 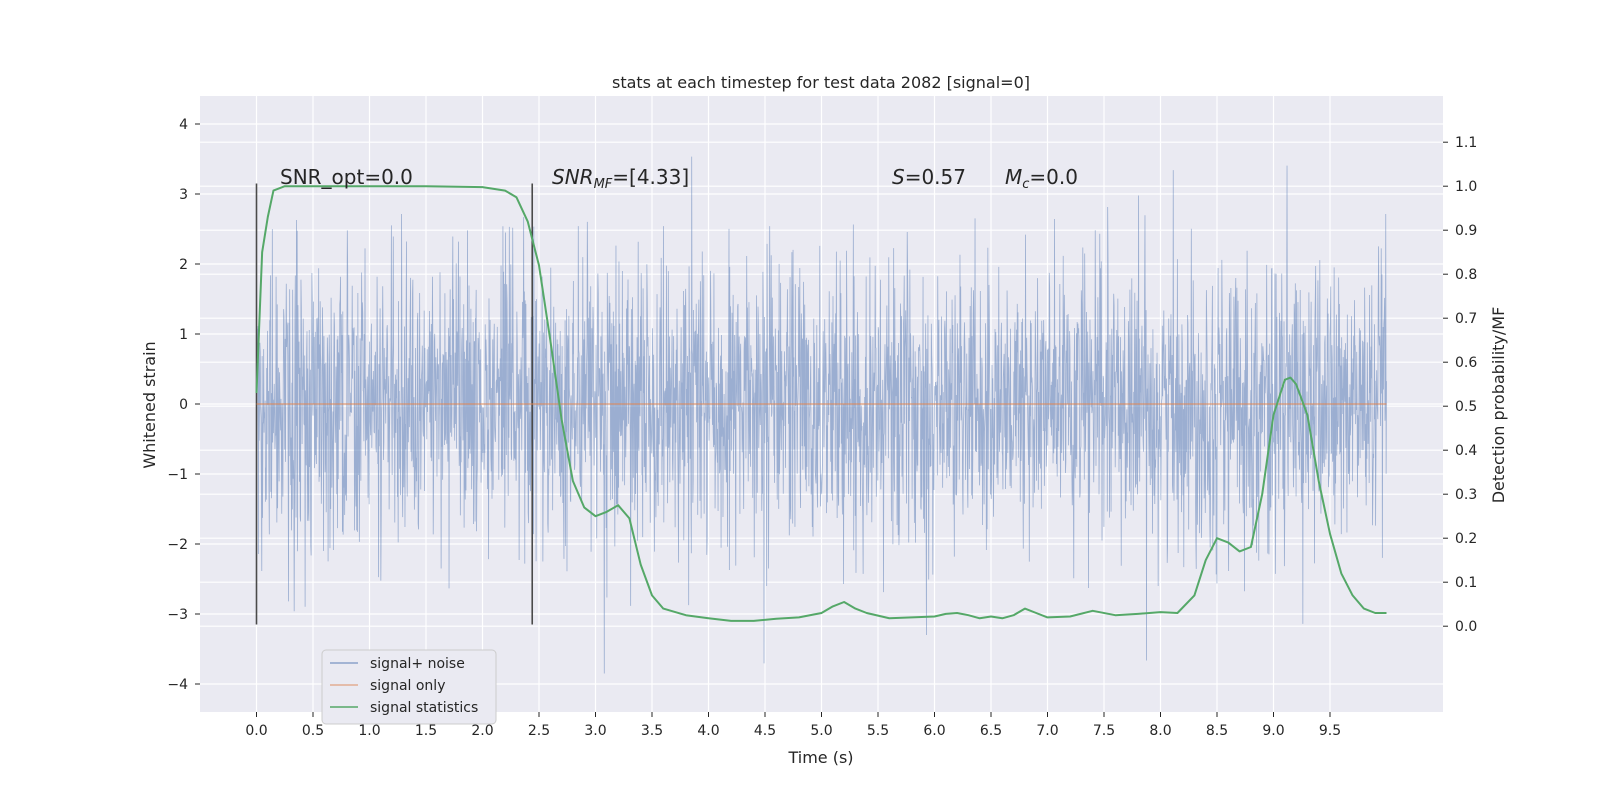 What do you see at coordinates (1466, 407) in the screenshot?
I see `y2-tick-label: 0.5` at bounding box center [1466, 407].